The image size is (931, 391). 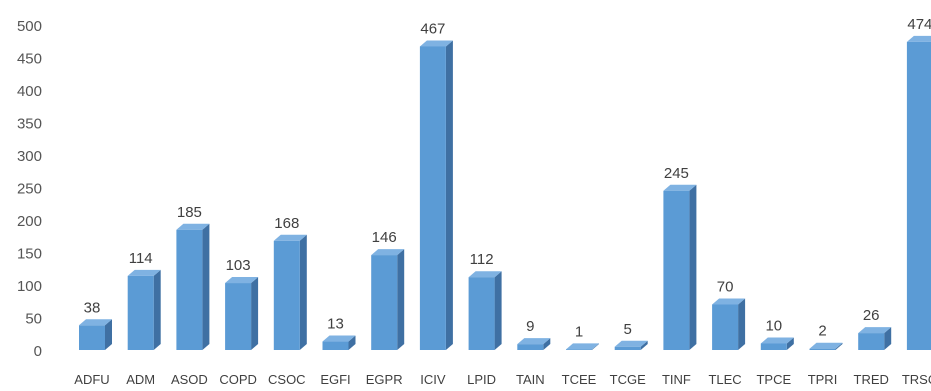 I want to click on y-tick-label: 200, so click(x=29, y=221).